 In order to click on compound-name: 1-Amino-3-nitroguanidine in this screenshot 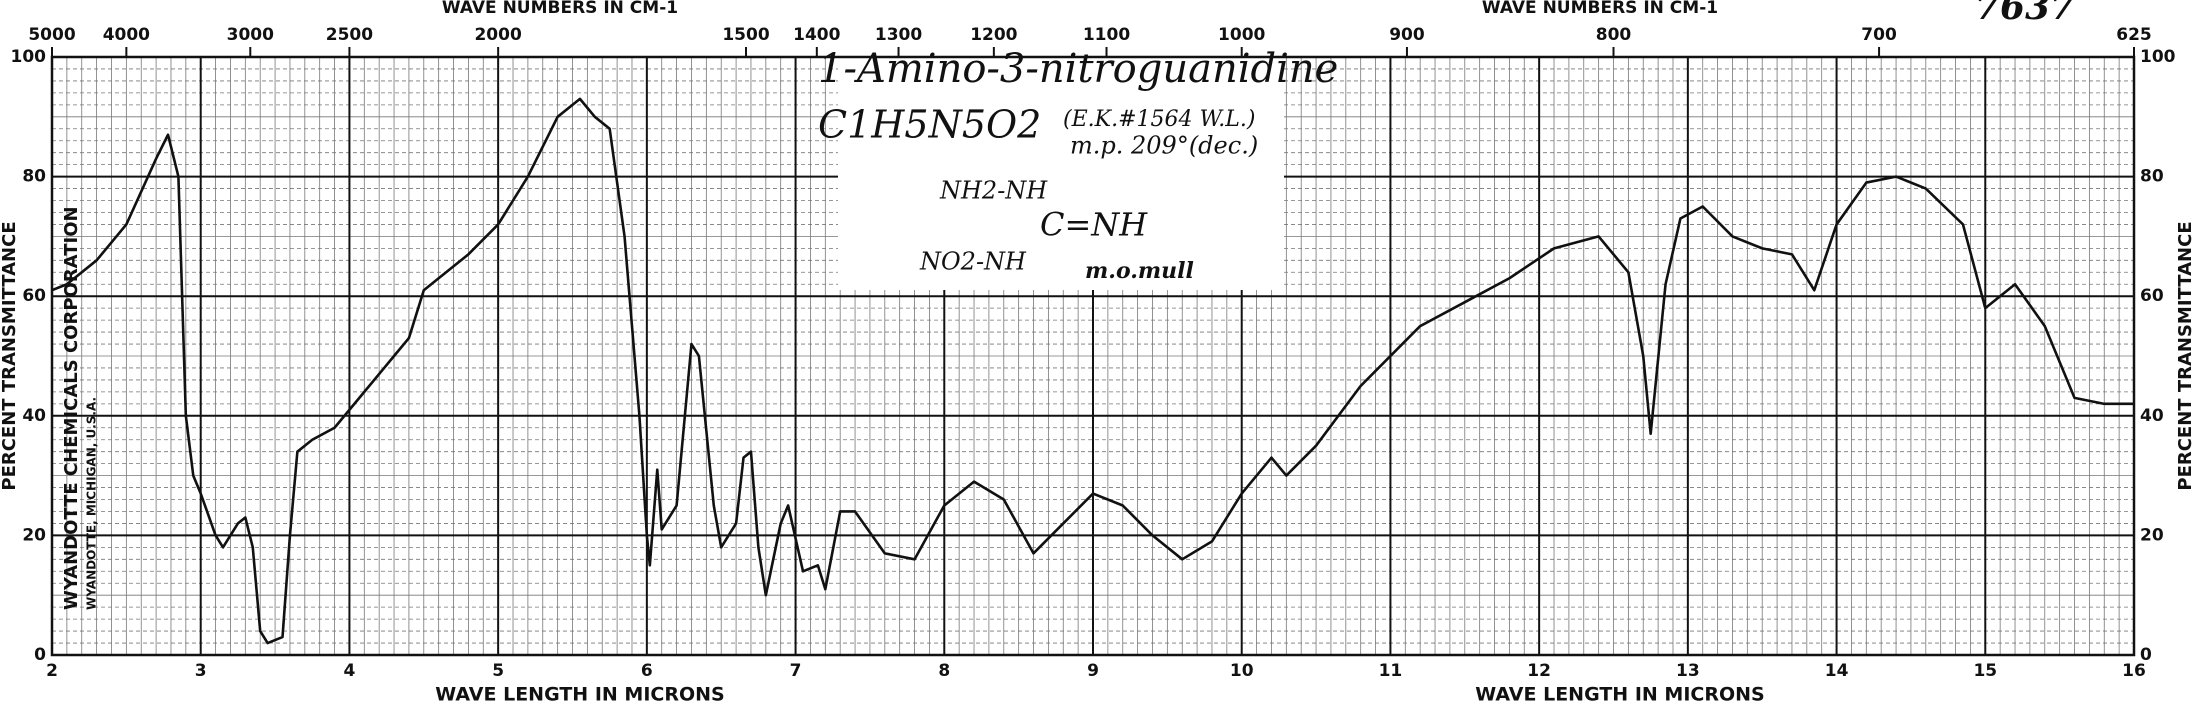, I will do `click(1078, 69)`.